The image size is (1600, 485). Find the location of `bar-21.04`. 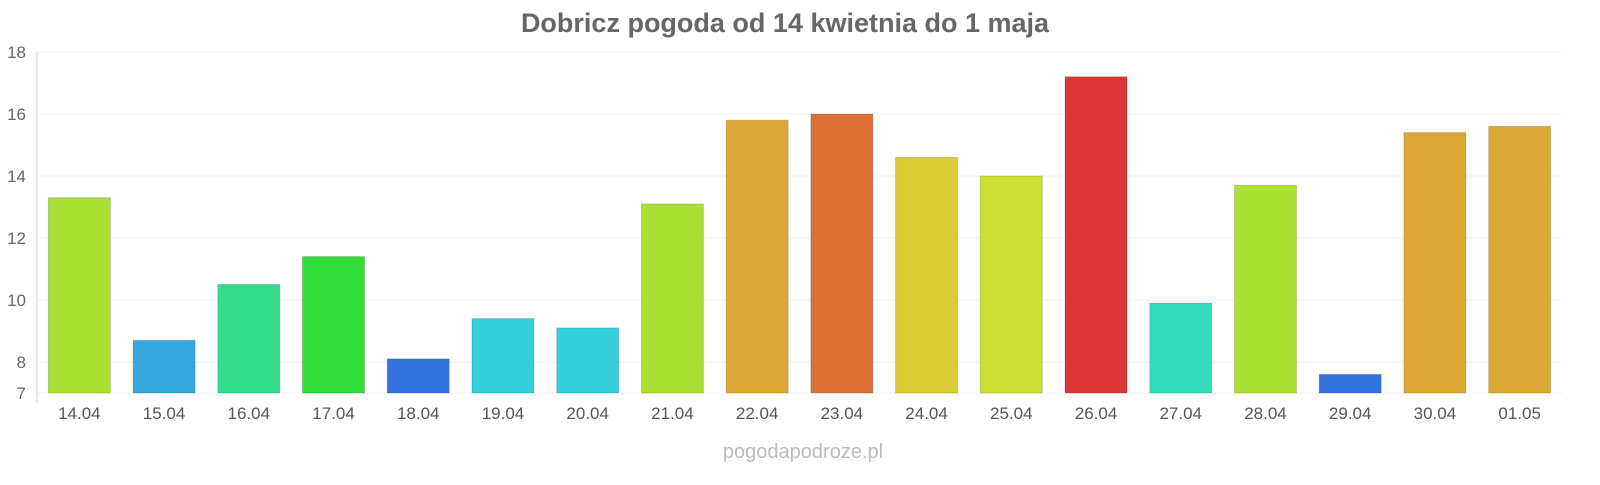

bar-21.04 is located at coordinates (672, 298).